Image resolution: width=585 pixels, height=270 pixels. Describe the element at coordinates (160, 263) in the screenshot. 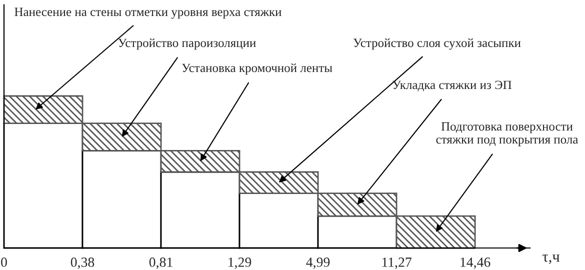

I see `text: 0,81` at that location.